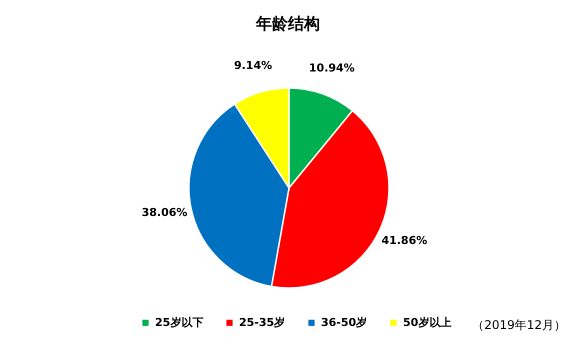 This screenshot has width=576, height=343. What do you see at coordinates (287, 23) in the screenshot?
I see `chart-title: 年龄结构` at bounding box center [287, 23].